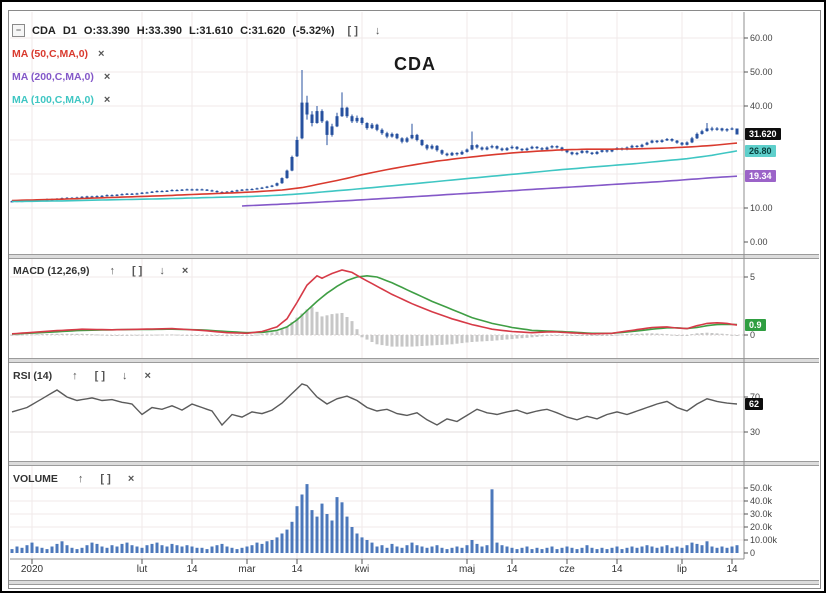 The width and height of the screenshot is (826, 593). I want to click on price-badge: 31.620, so click(763, 134).